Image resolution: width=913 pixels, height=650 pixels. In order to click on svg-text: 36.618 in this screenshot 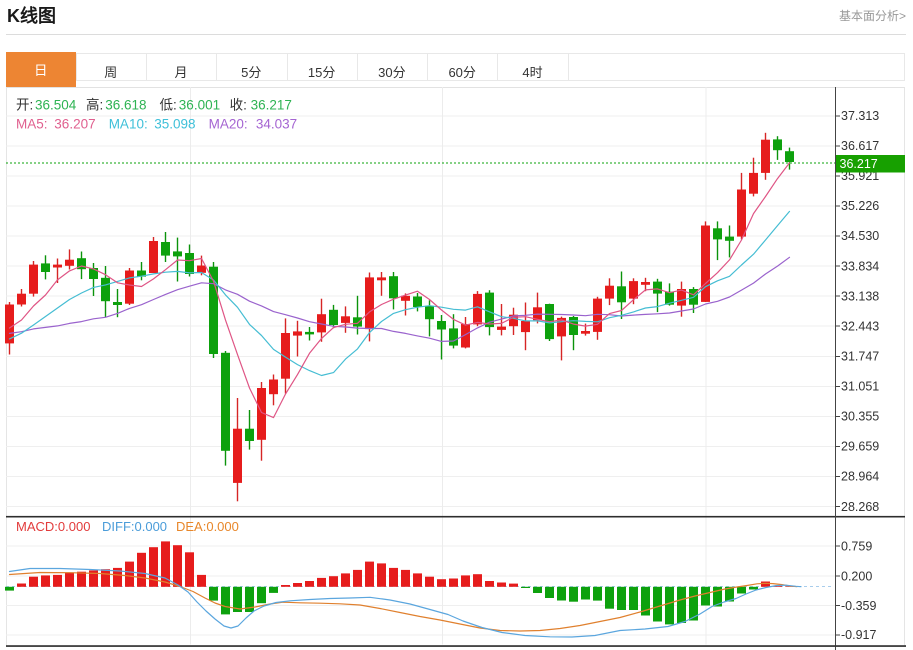, I will do `click(125, 105)`.